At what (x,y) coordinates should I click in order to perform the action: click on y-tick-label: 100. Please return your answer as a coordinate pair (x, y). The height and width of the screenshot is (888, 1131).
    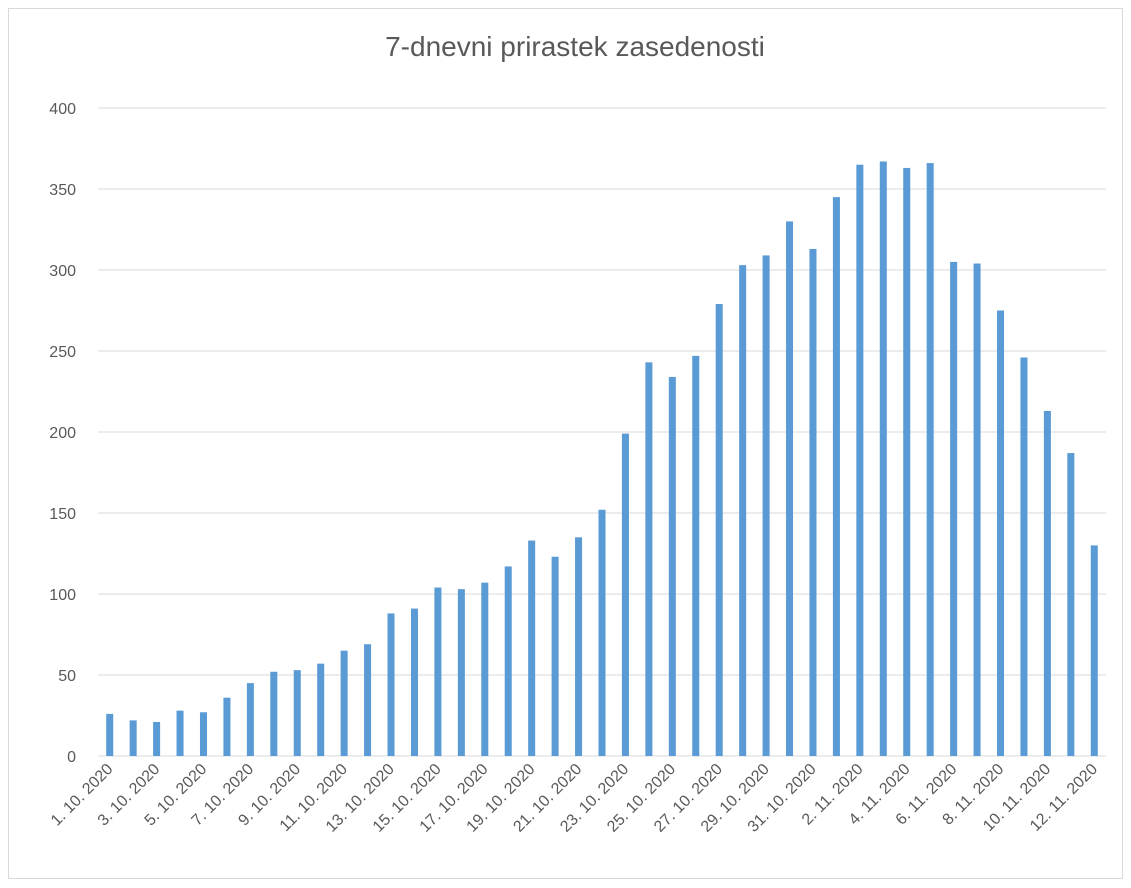
    Looking at the image, I should click on (62, 595).